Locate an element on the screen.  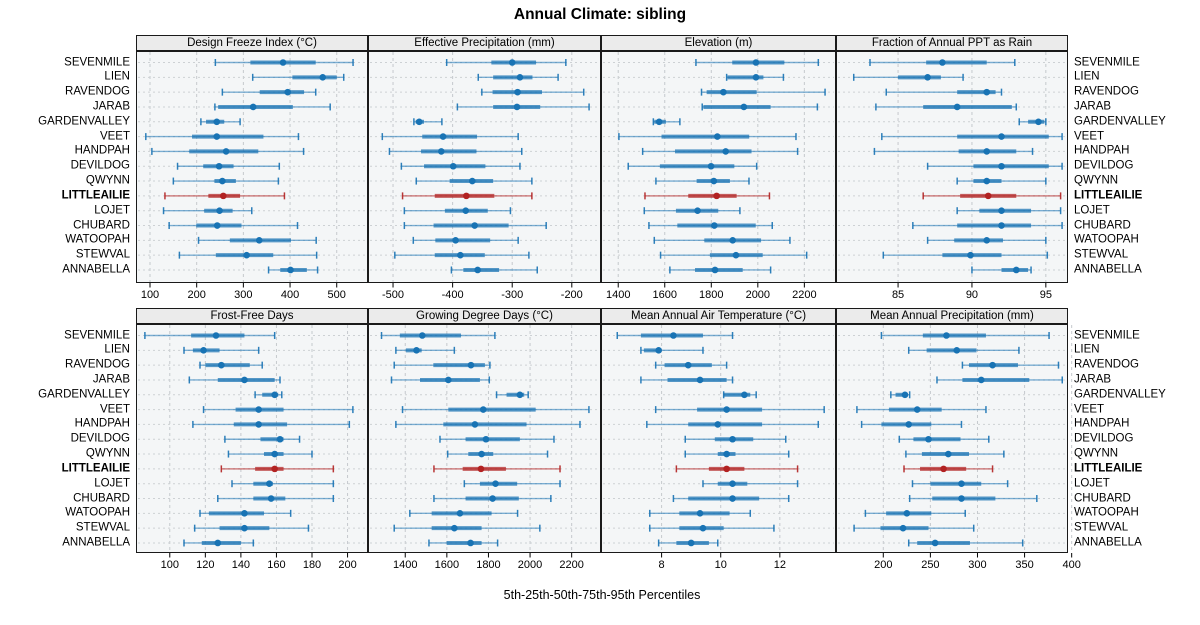
x-tick-label: 500 is located at coordinates (336, 295).